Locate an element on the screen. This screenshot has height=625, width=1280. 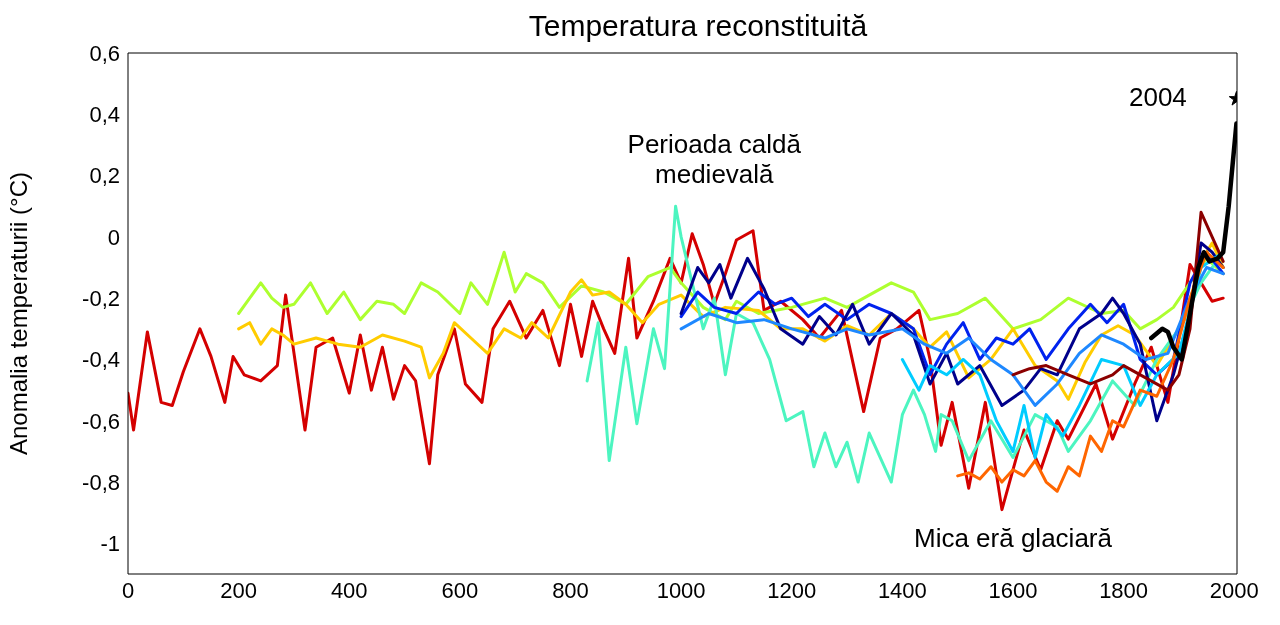
y-tick-label: -0,2 is located at coordinates (101, 298).